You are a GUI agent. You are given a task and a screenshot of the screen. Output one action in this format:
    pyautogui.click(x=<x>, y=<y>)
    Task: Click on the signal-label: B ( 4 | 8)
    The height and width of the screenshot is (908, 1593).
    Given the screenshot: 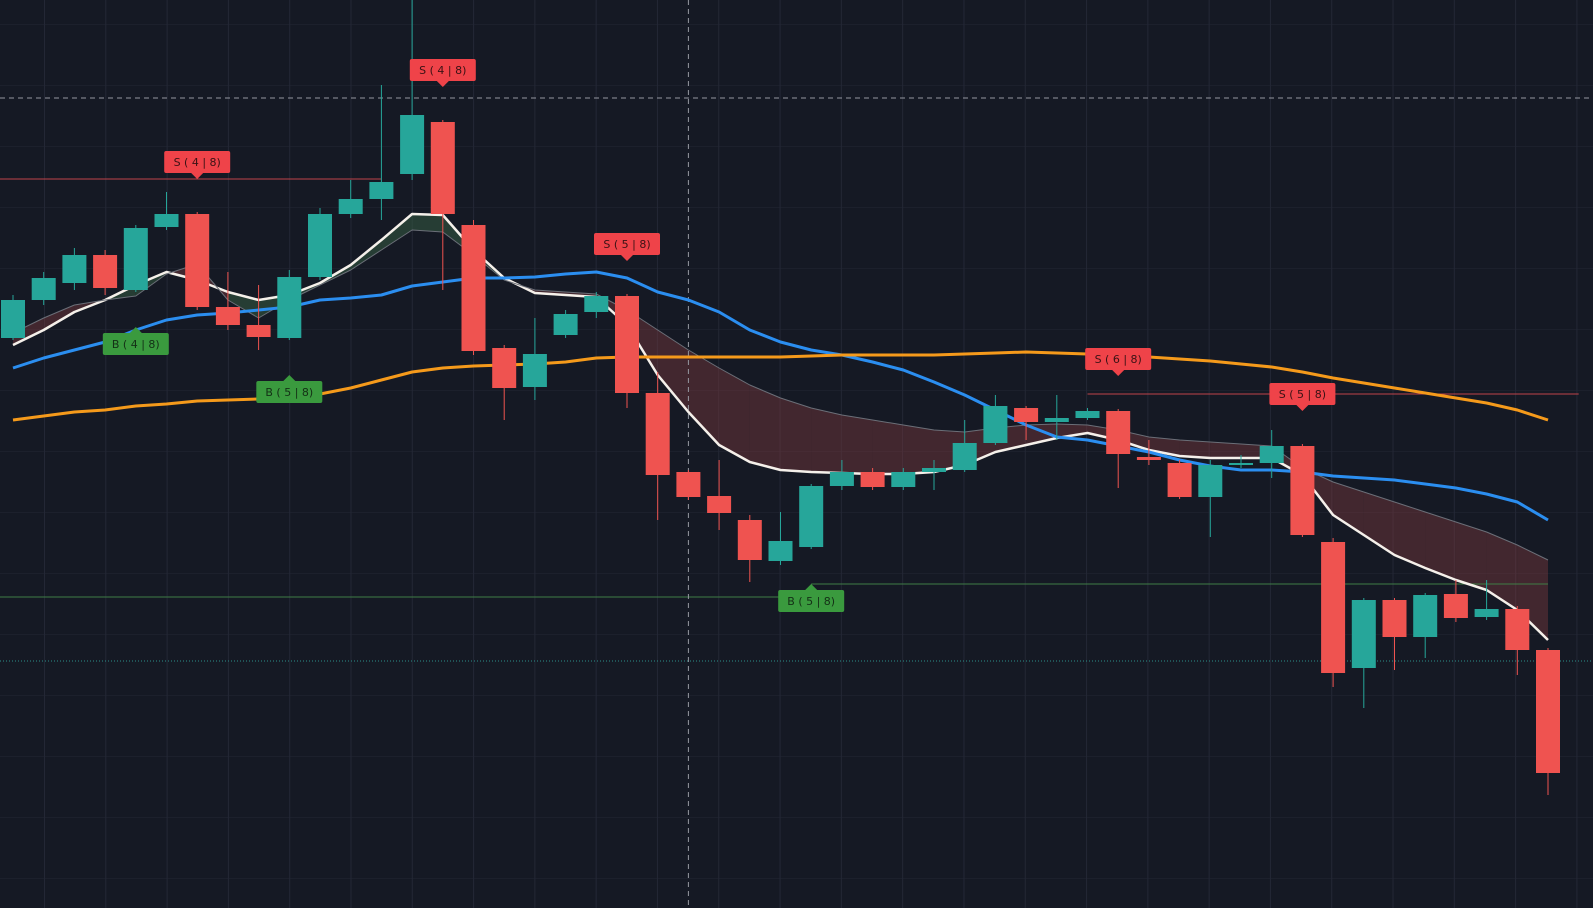 What is the action you would take?
    pyautogui.click(x=135, y=341)
    